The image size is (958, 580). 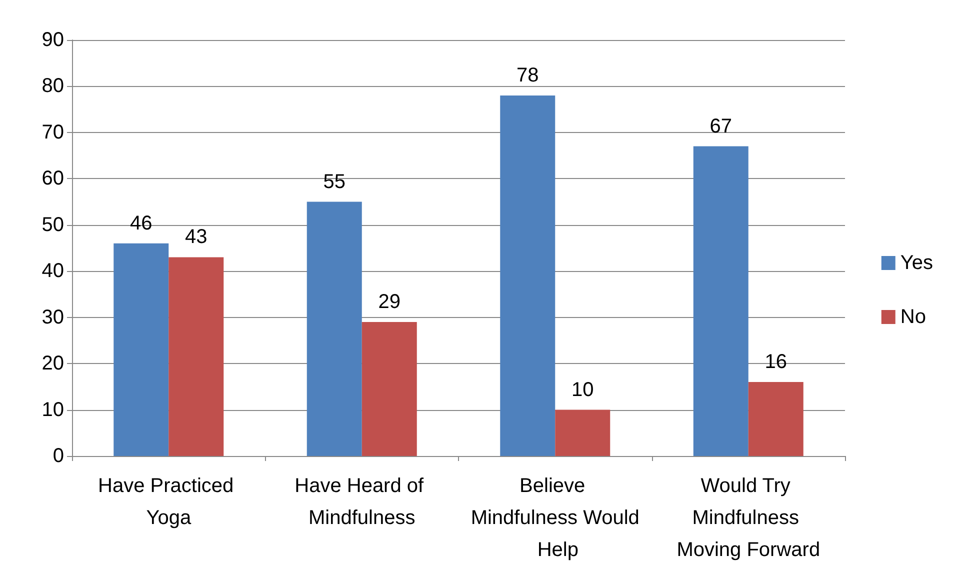 What do you see at coordinates (583, 389) in the screenshot?
I see `data-label: 10` at bounding box center [583, 389].